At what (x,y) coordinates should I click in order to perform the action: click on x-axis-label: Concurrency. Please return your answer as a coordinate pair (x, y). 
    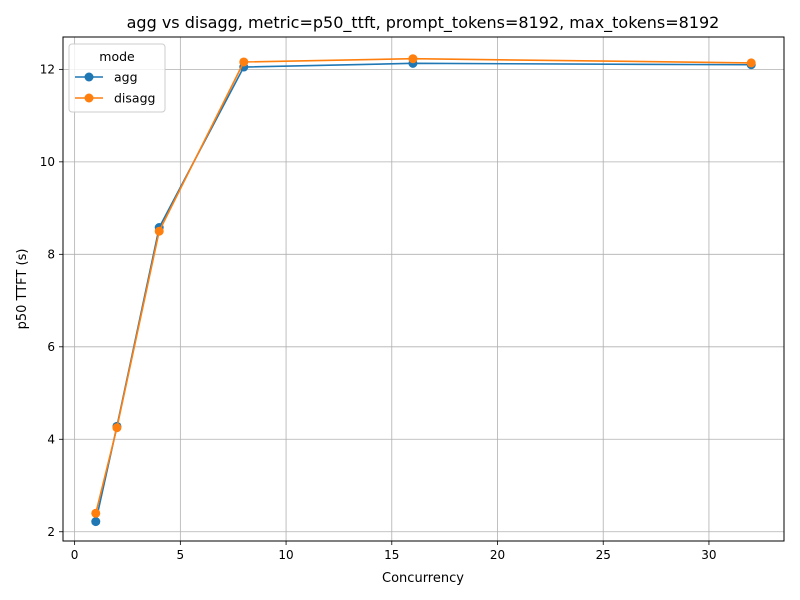
    Looking at the image, I should click on (423, 578).